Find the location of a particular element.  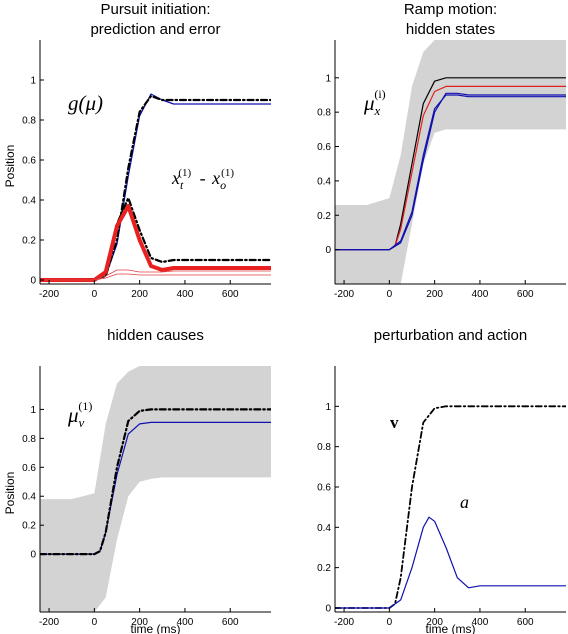

title-line: perturbation and action is located at coordinates (450, 335).